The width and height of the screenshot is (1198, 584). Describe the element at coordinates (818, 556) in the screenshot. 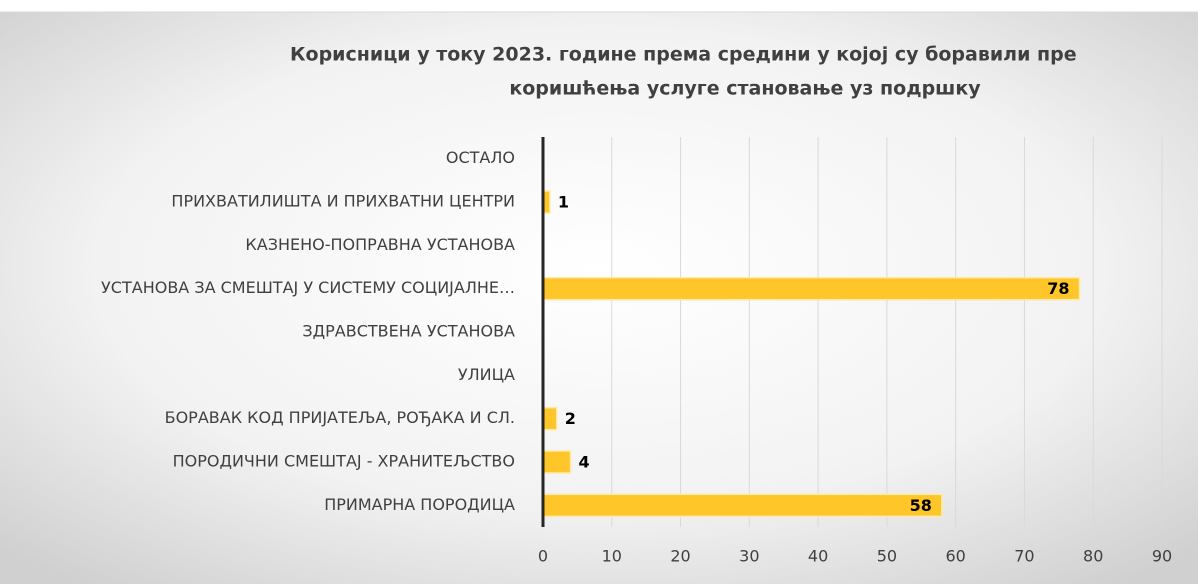

I see `x-tick-label: 40` at that location.